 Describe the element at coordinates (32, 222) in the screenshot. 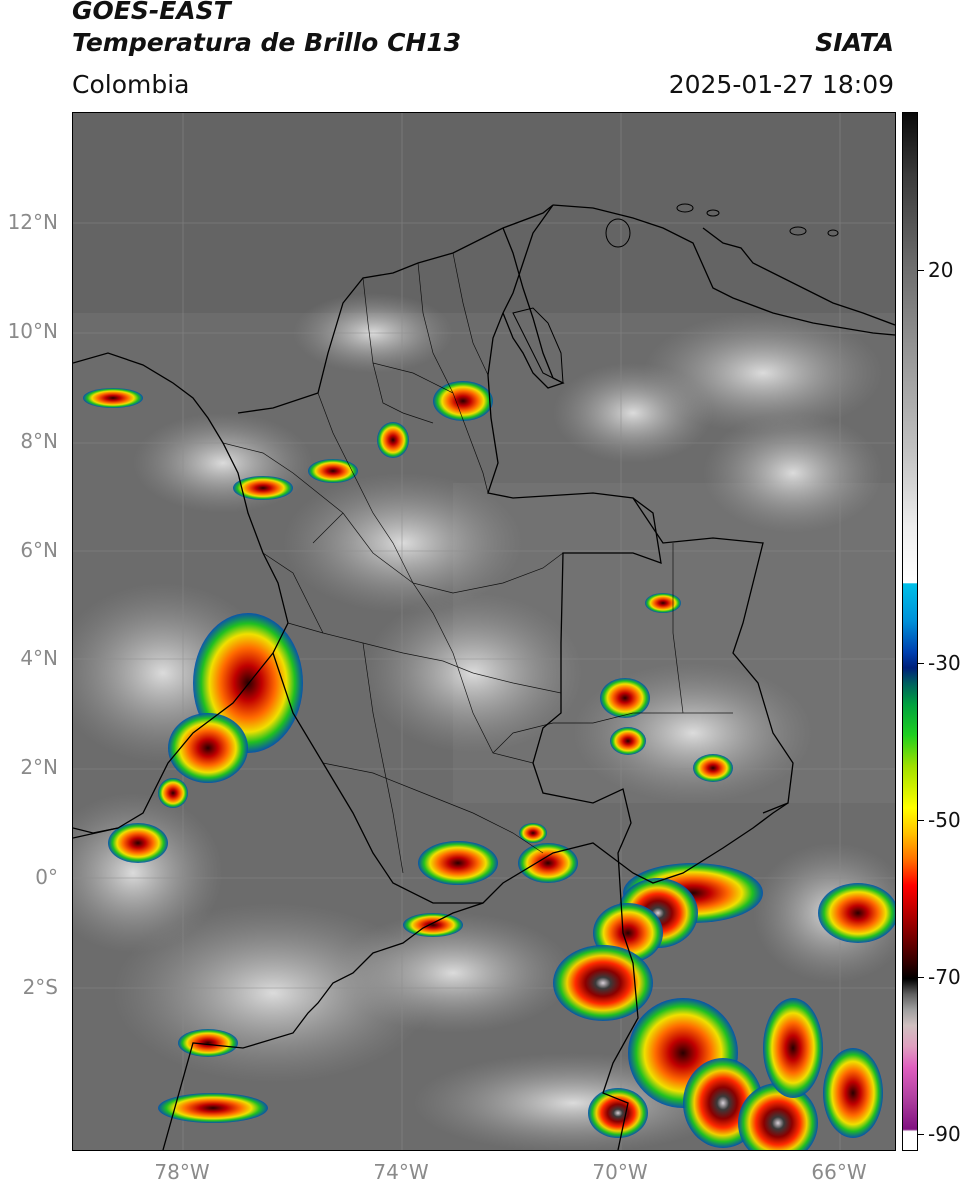

I see `lat-label-12n: 12°N` at that location.